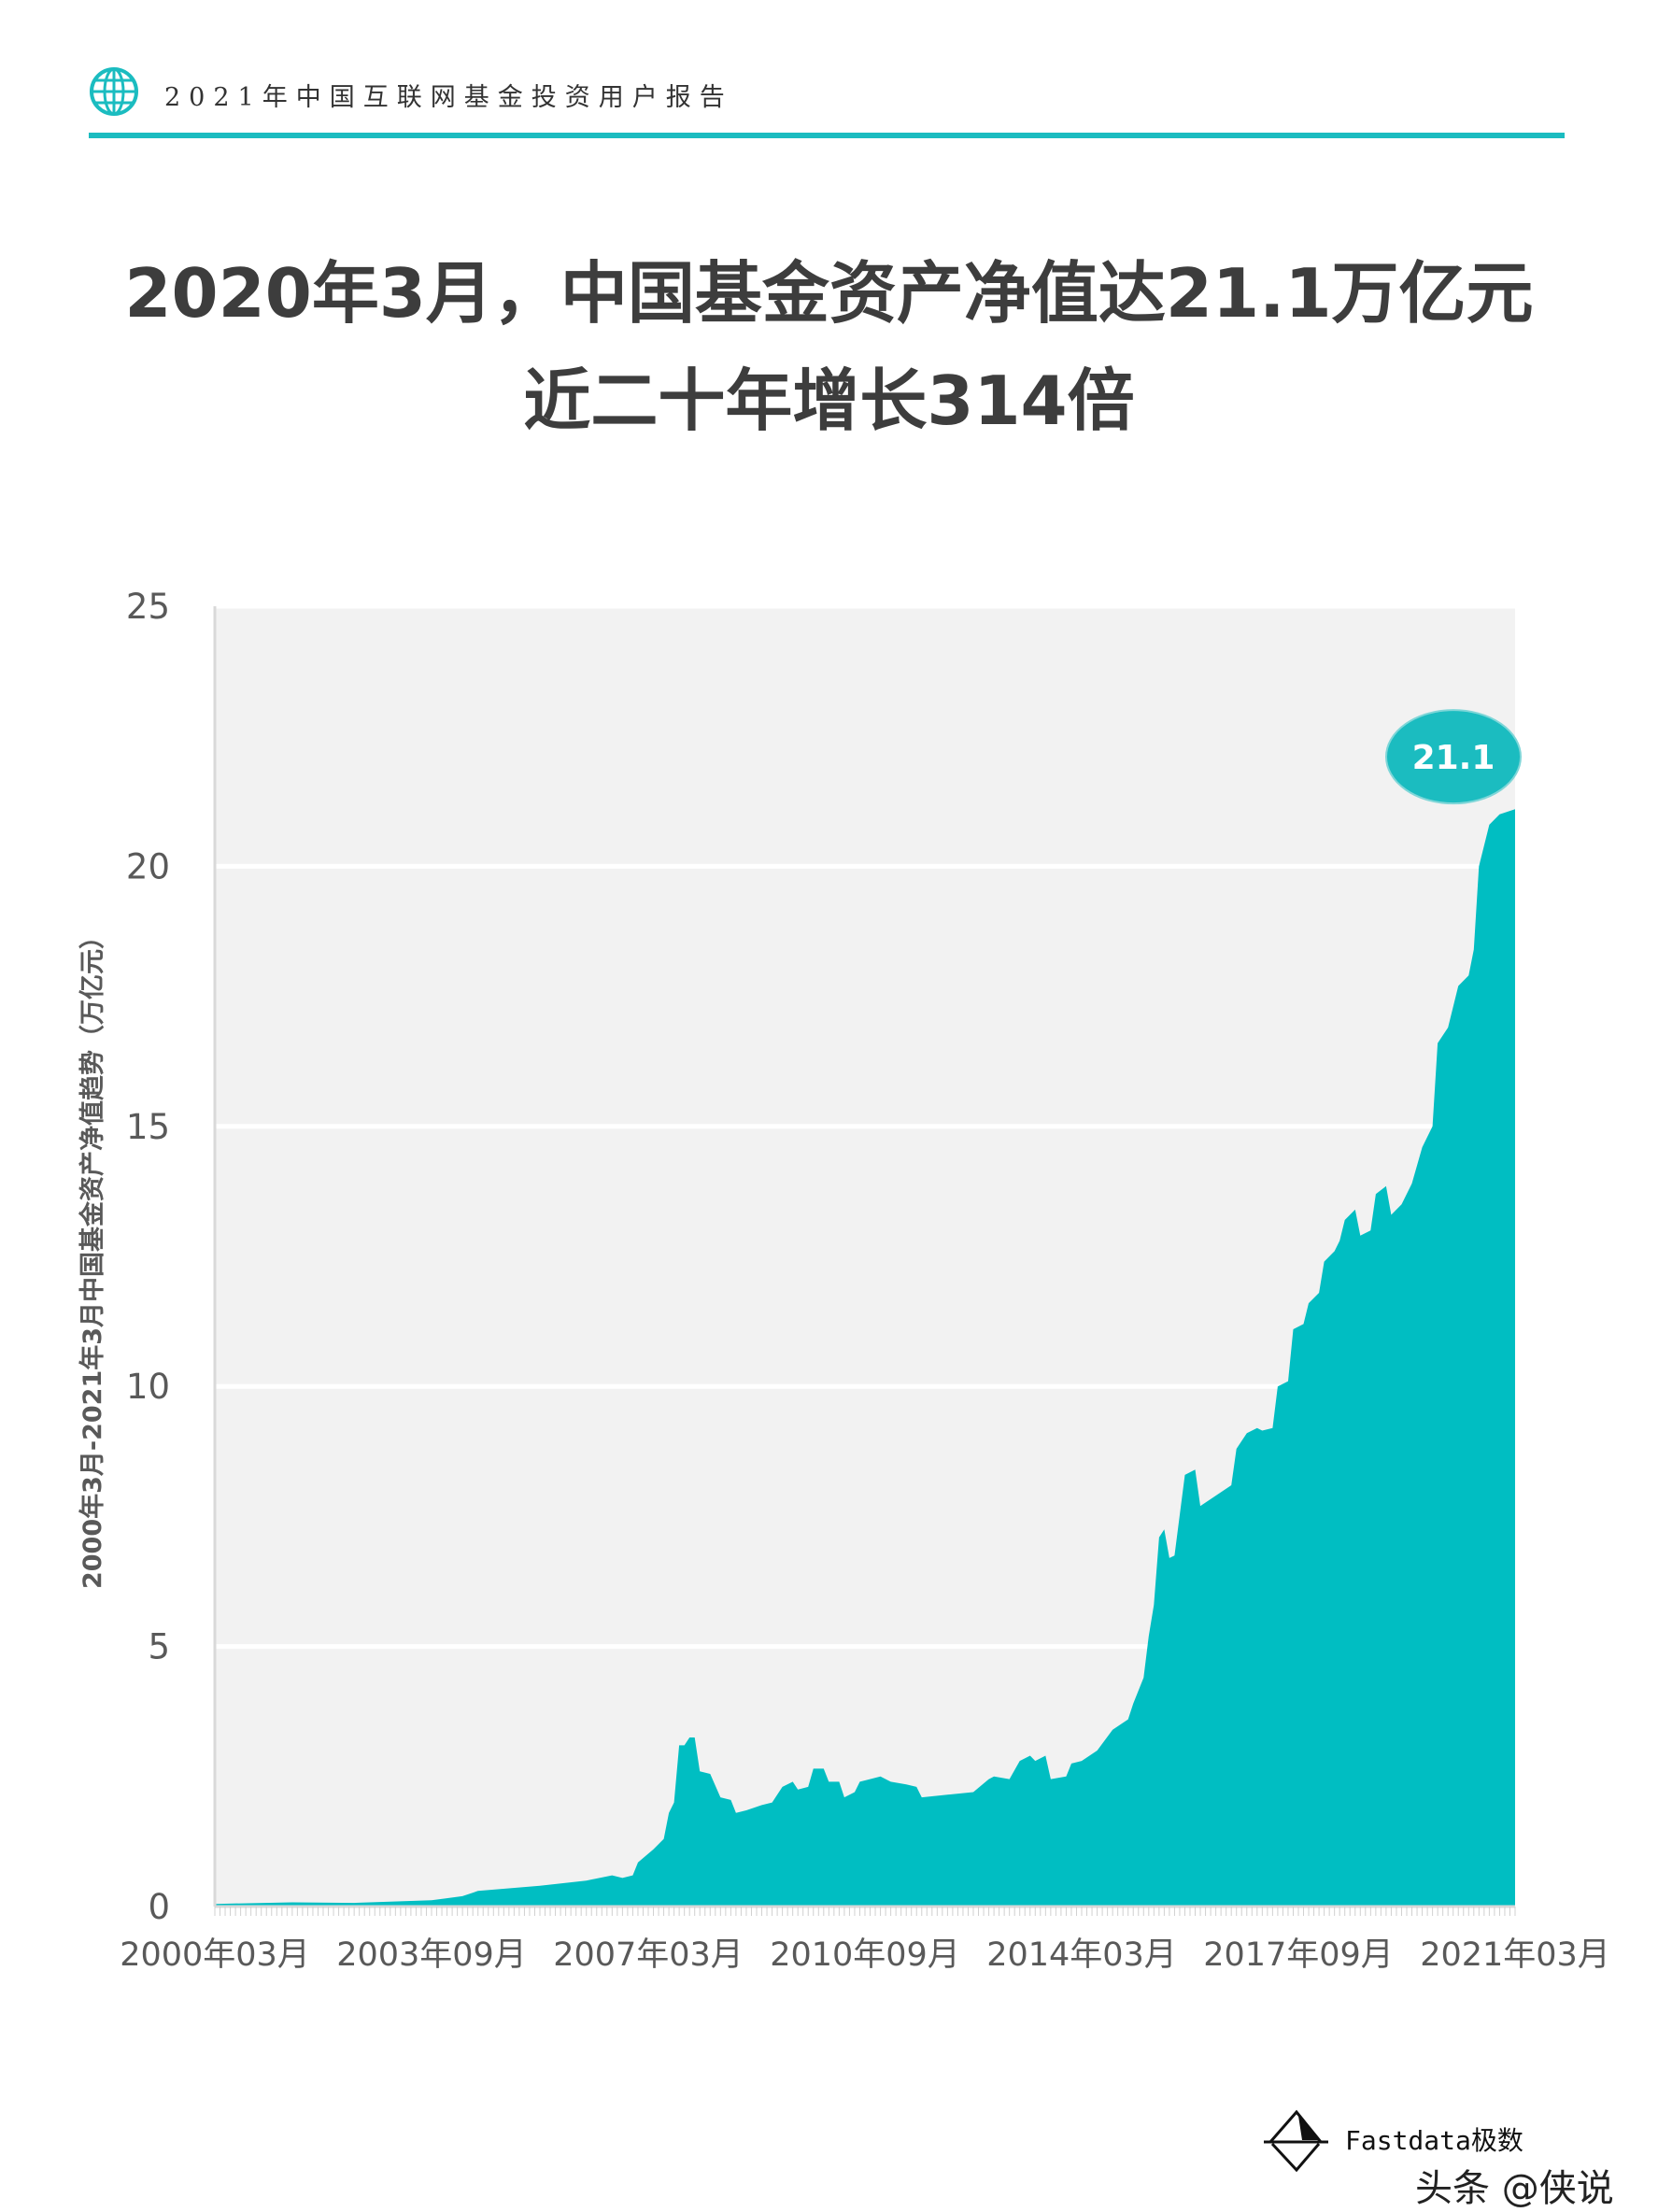 The image size is (1658, 2212). I want to click on report-title: 2021年中国互联网基金投资用户报告, so click(448, 98).